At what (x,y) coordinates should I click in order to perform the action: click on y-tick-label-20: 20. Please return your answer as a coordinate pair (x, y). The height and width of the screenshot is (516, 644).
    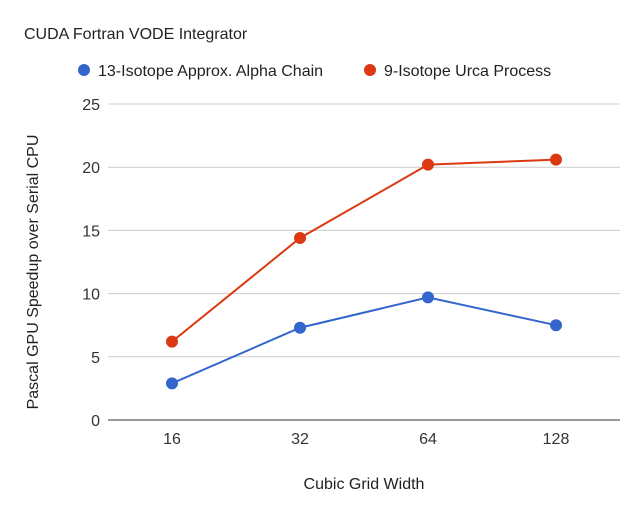
    Looking at the image, I should click on (91, 168).